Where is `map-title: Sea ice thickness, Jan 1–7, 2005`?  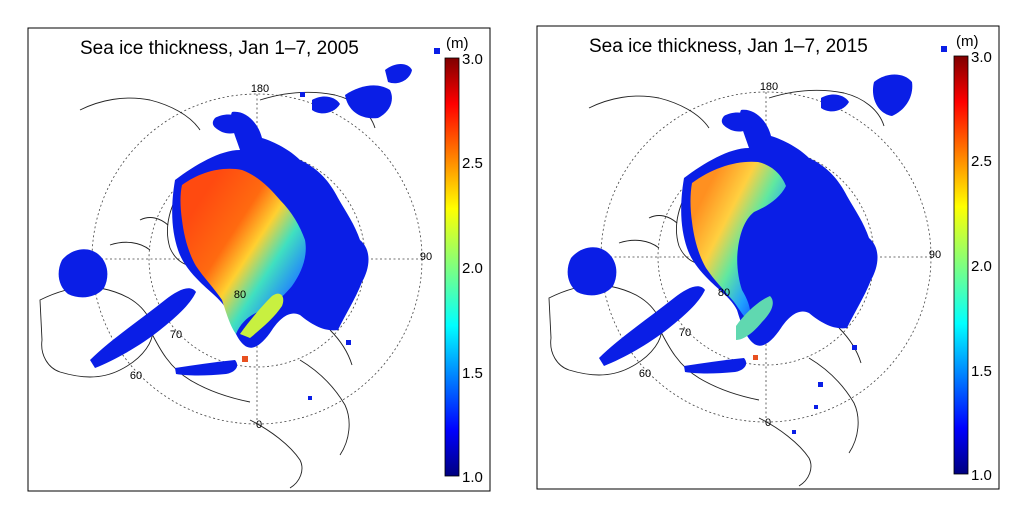 map-title: Sea ice thickness, Jan 1–7, 2005 is located at coordinates (219, 48).